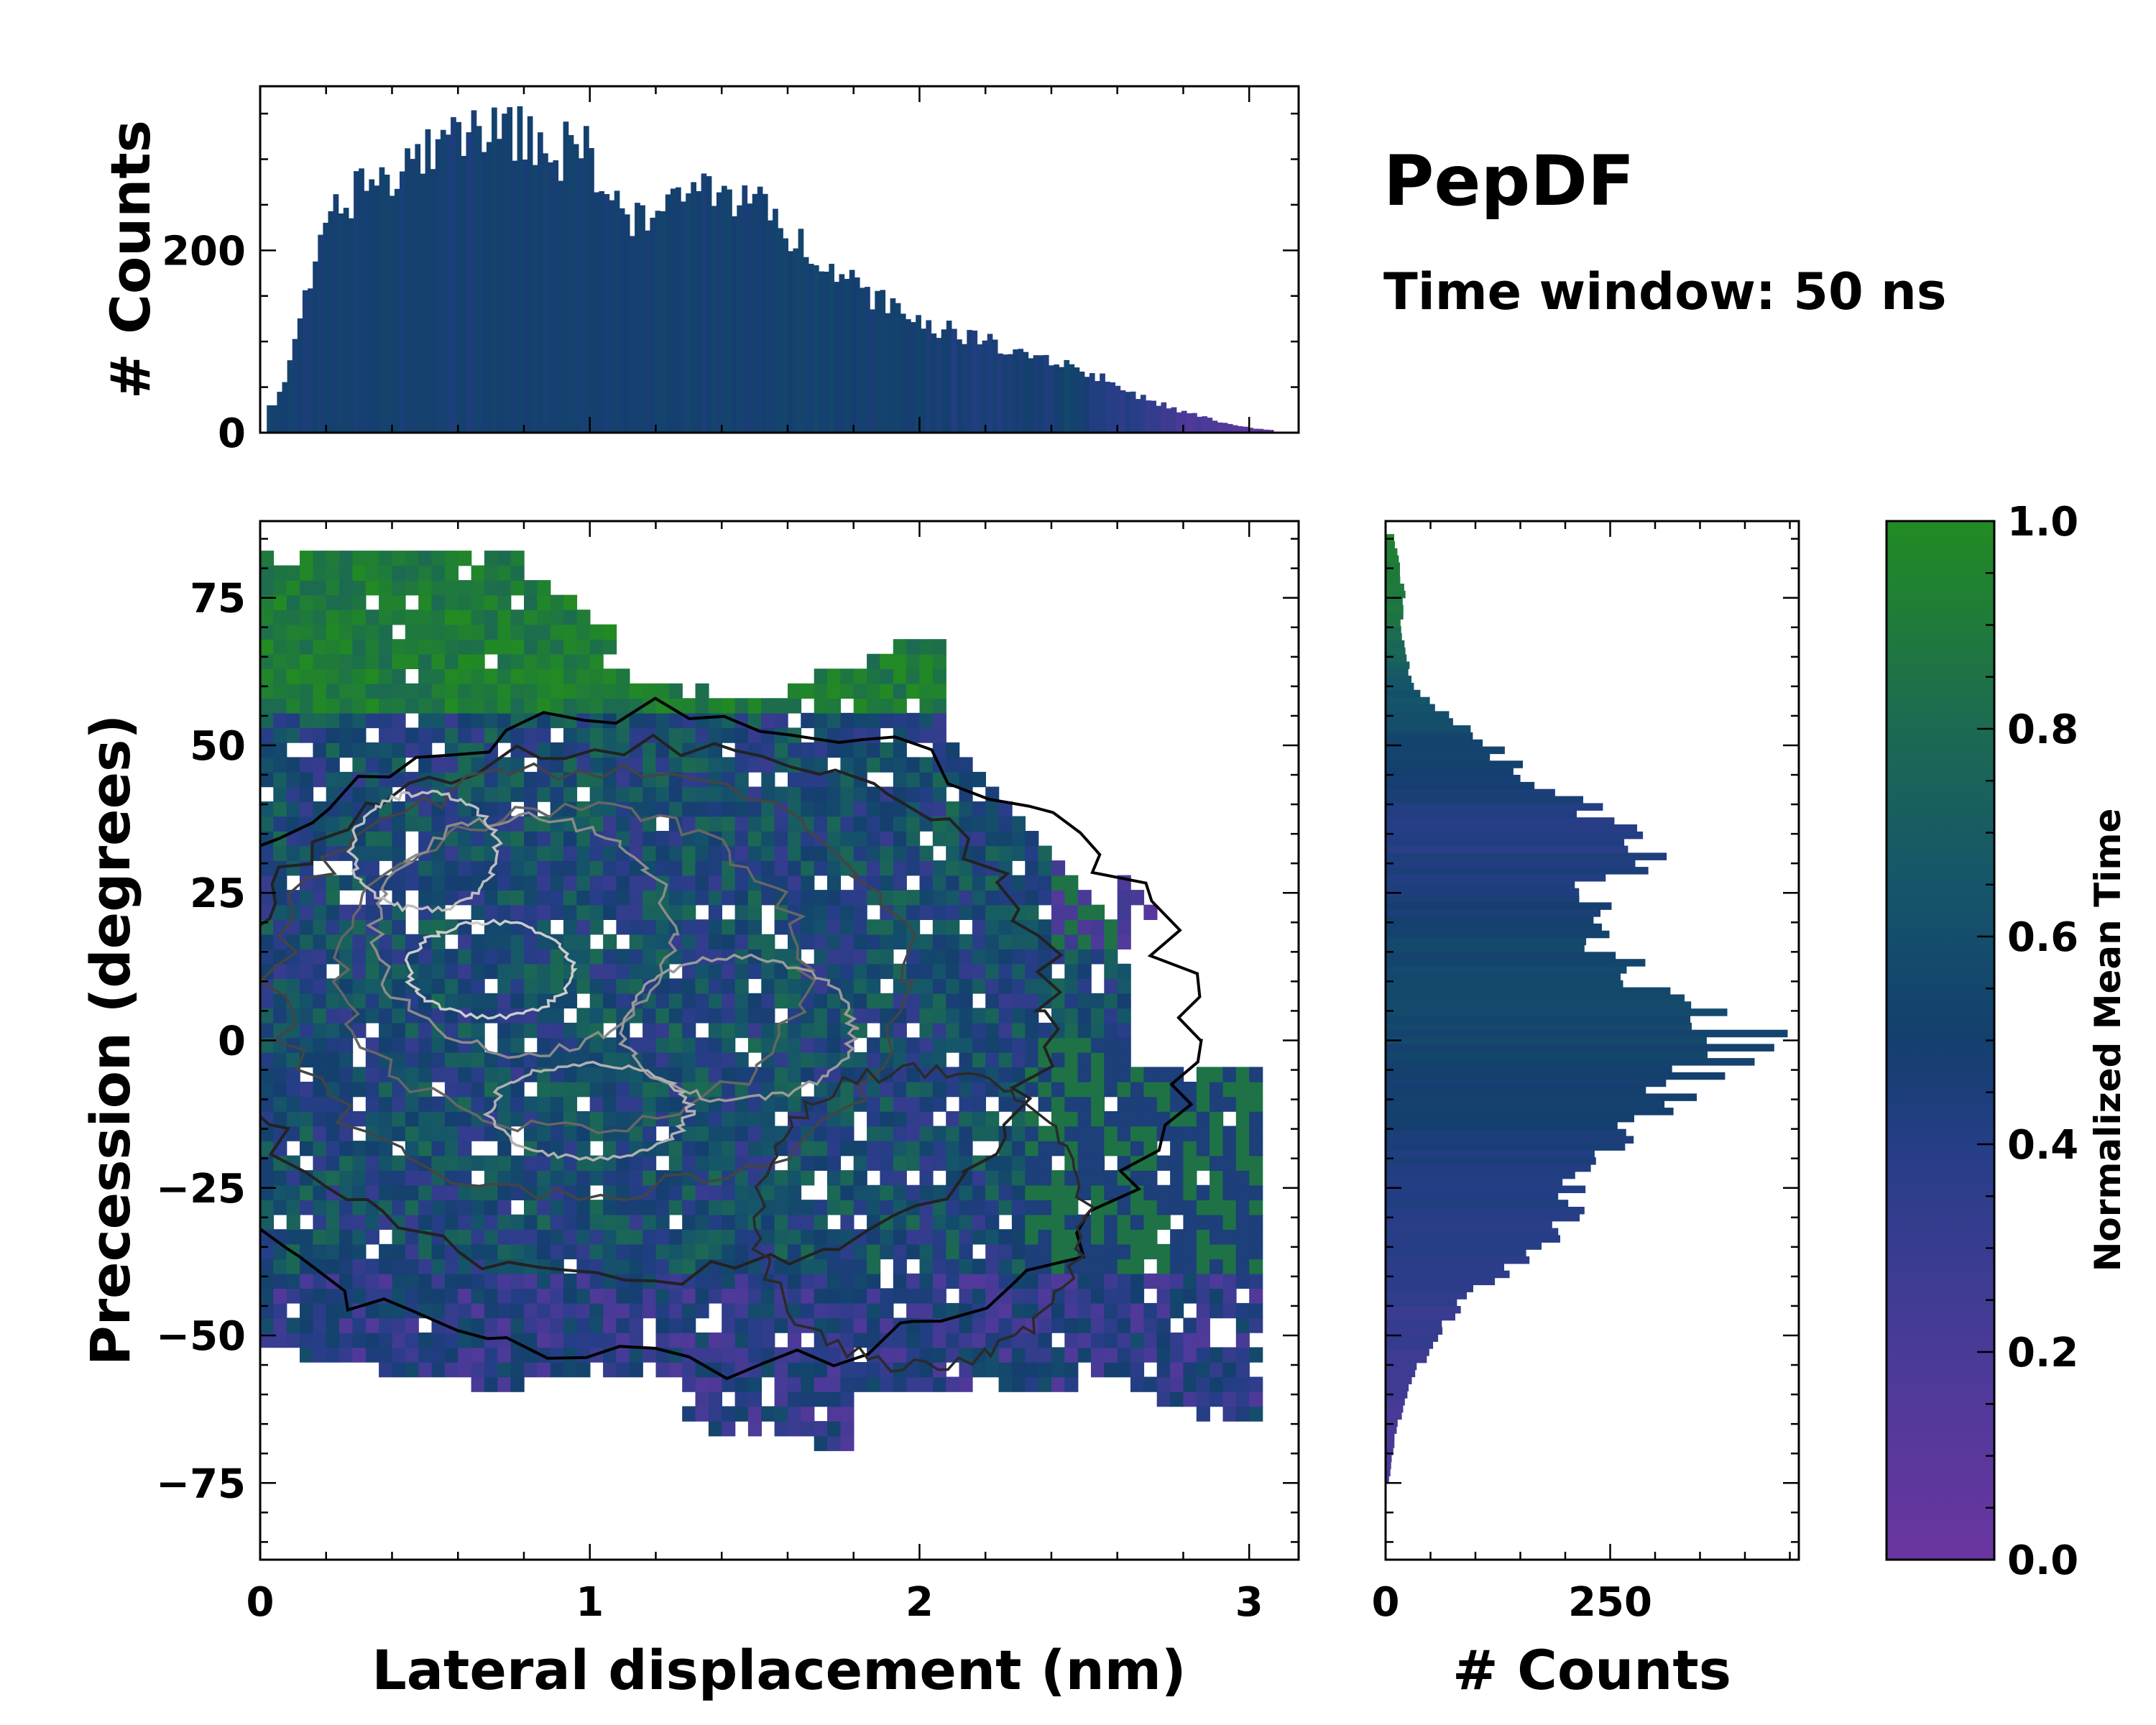 The height and width of the screenshot is (1725, 2156). Describe the element at coordinates (920, 1602) in the screenshot. I see `x-tick-label: 2` at that location.